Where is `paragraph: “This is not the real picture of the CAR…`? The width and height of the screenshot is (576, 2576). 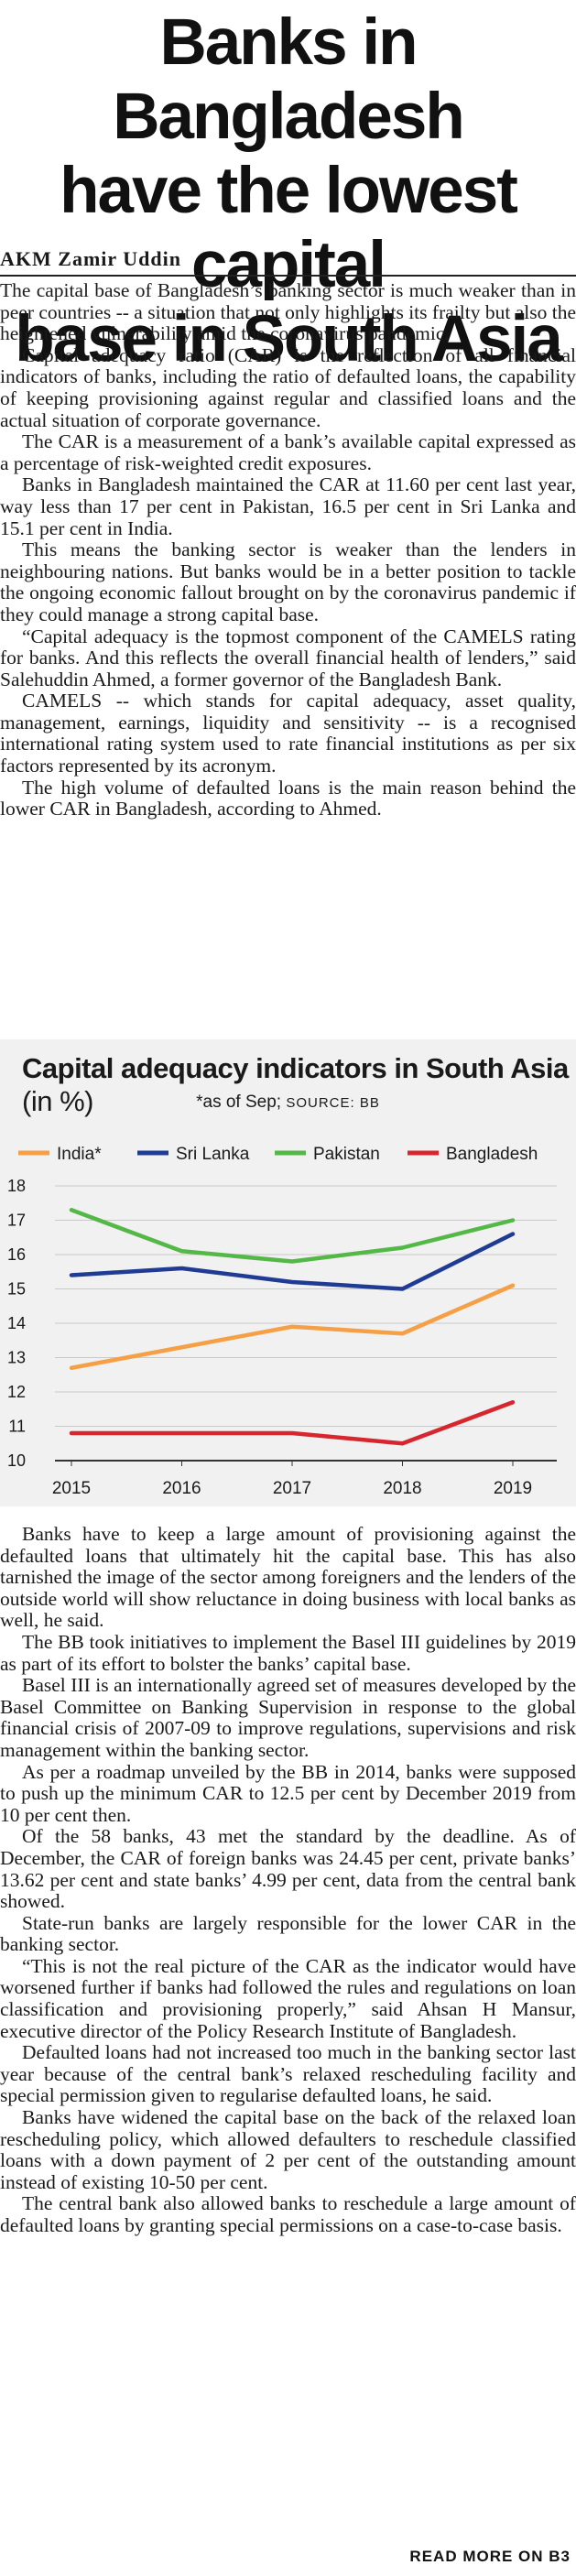
paragraph: “This is not the real picture of the CAR… is located at coordinates (288, 1998).